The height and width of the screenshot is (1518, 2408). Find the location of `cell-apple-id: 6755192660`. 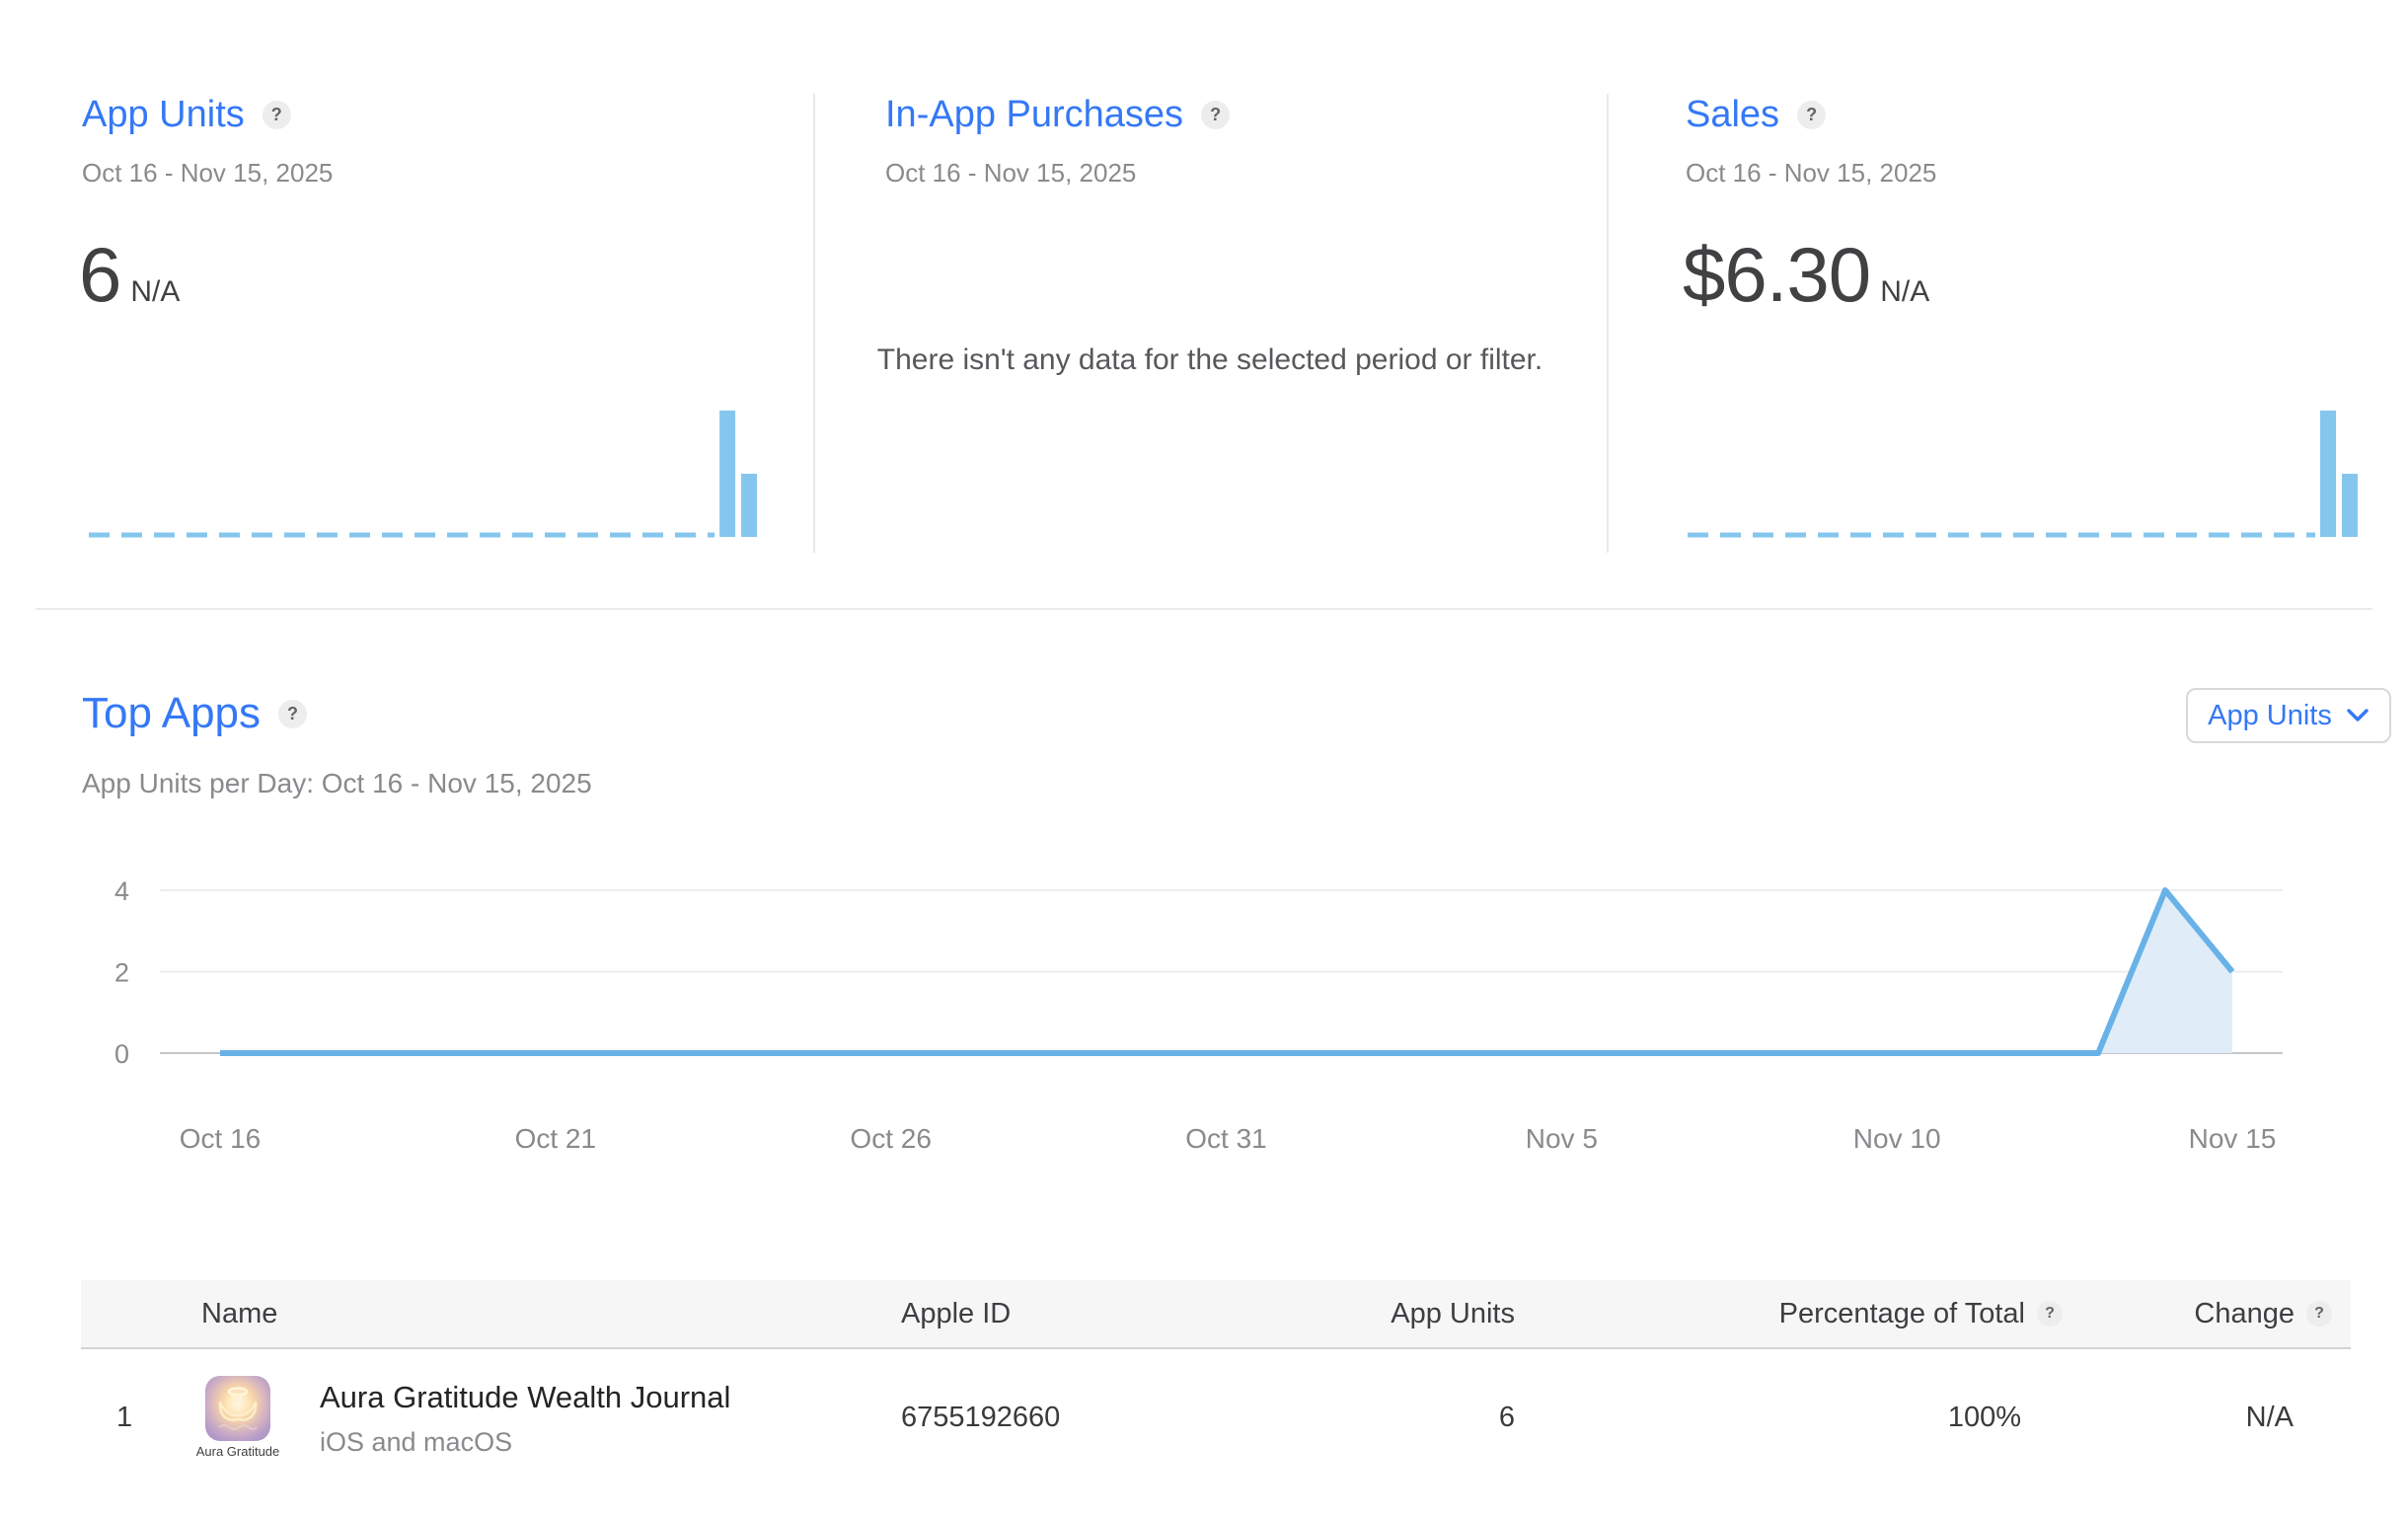

cell-apple-id: 6755192660 is located at coordinates (981, 1417).